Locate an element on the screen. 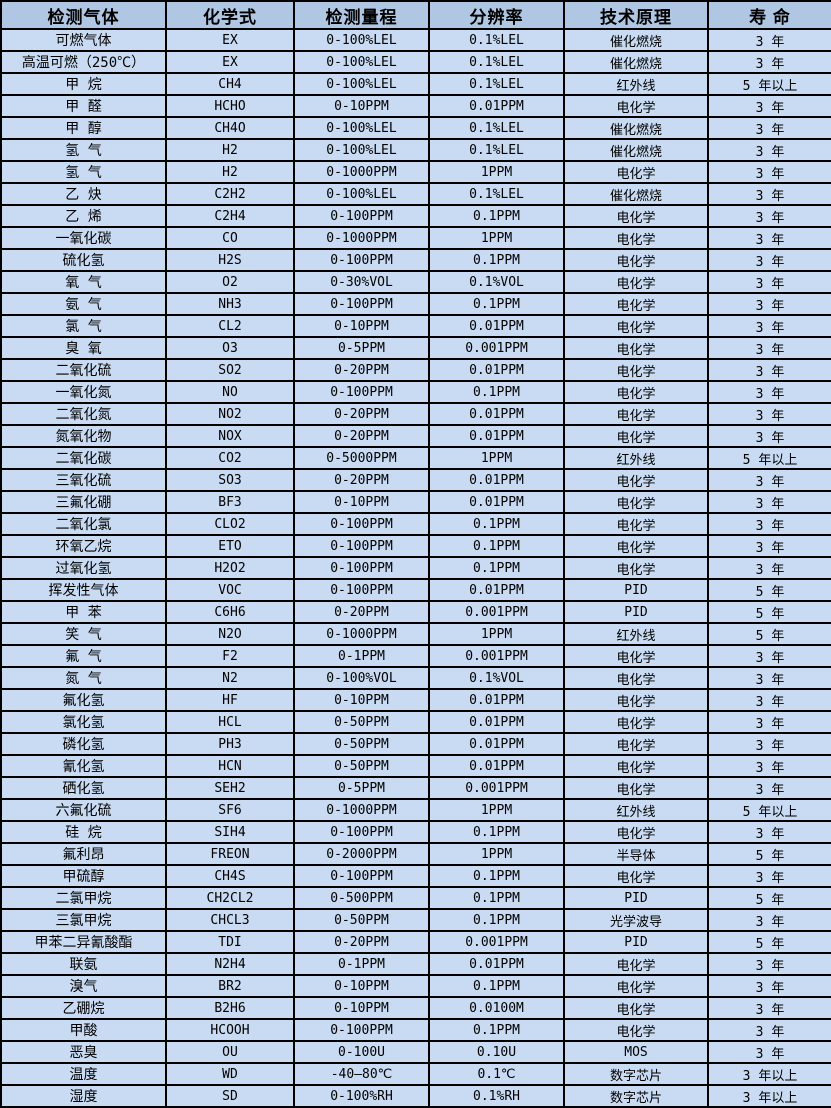 The image size is (831, 1108). cell-formula: TDI is located at coordinates (230, 942).